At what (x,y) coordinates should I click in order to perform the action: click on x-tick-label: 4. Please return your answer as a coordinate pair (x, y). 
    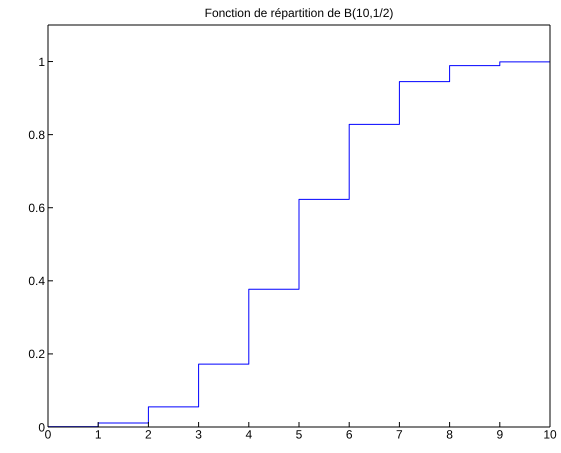
    Looking at the image, I should click on (248, 435).